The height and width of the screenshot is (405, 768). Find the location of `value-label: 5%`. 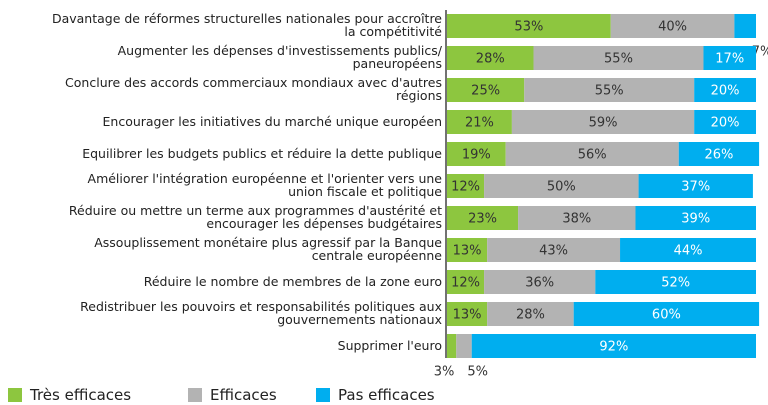

value-label: 5% is located at coordinates (477, 372).